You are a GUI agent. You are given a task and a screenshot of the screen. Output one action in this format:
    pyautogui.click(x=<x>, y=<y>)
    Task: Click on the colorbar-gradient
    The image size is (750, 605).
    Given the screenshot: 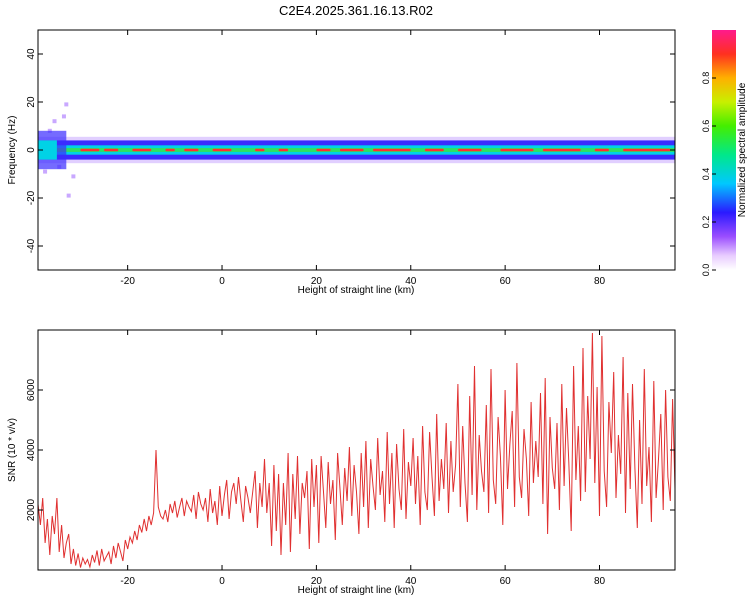 What is the action you would take?
    pyautogui.click(x=724, y=150)
    